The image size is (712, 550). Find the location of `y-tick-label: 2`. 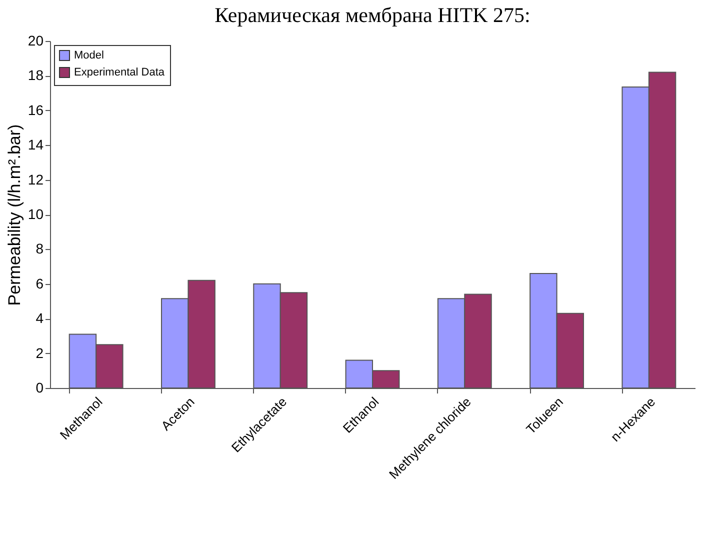

y-tick-label: 2 is located at coordinates (40, 352).